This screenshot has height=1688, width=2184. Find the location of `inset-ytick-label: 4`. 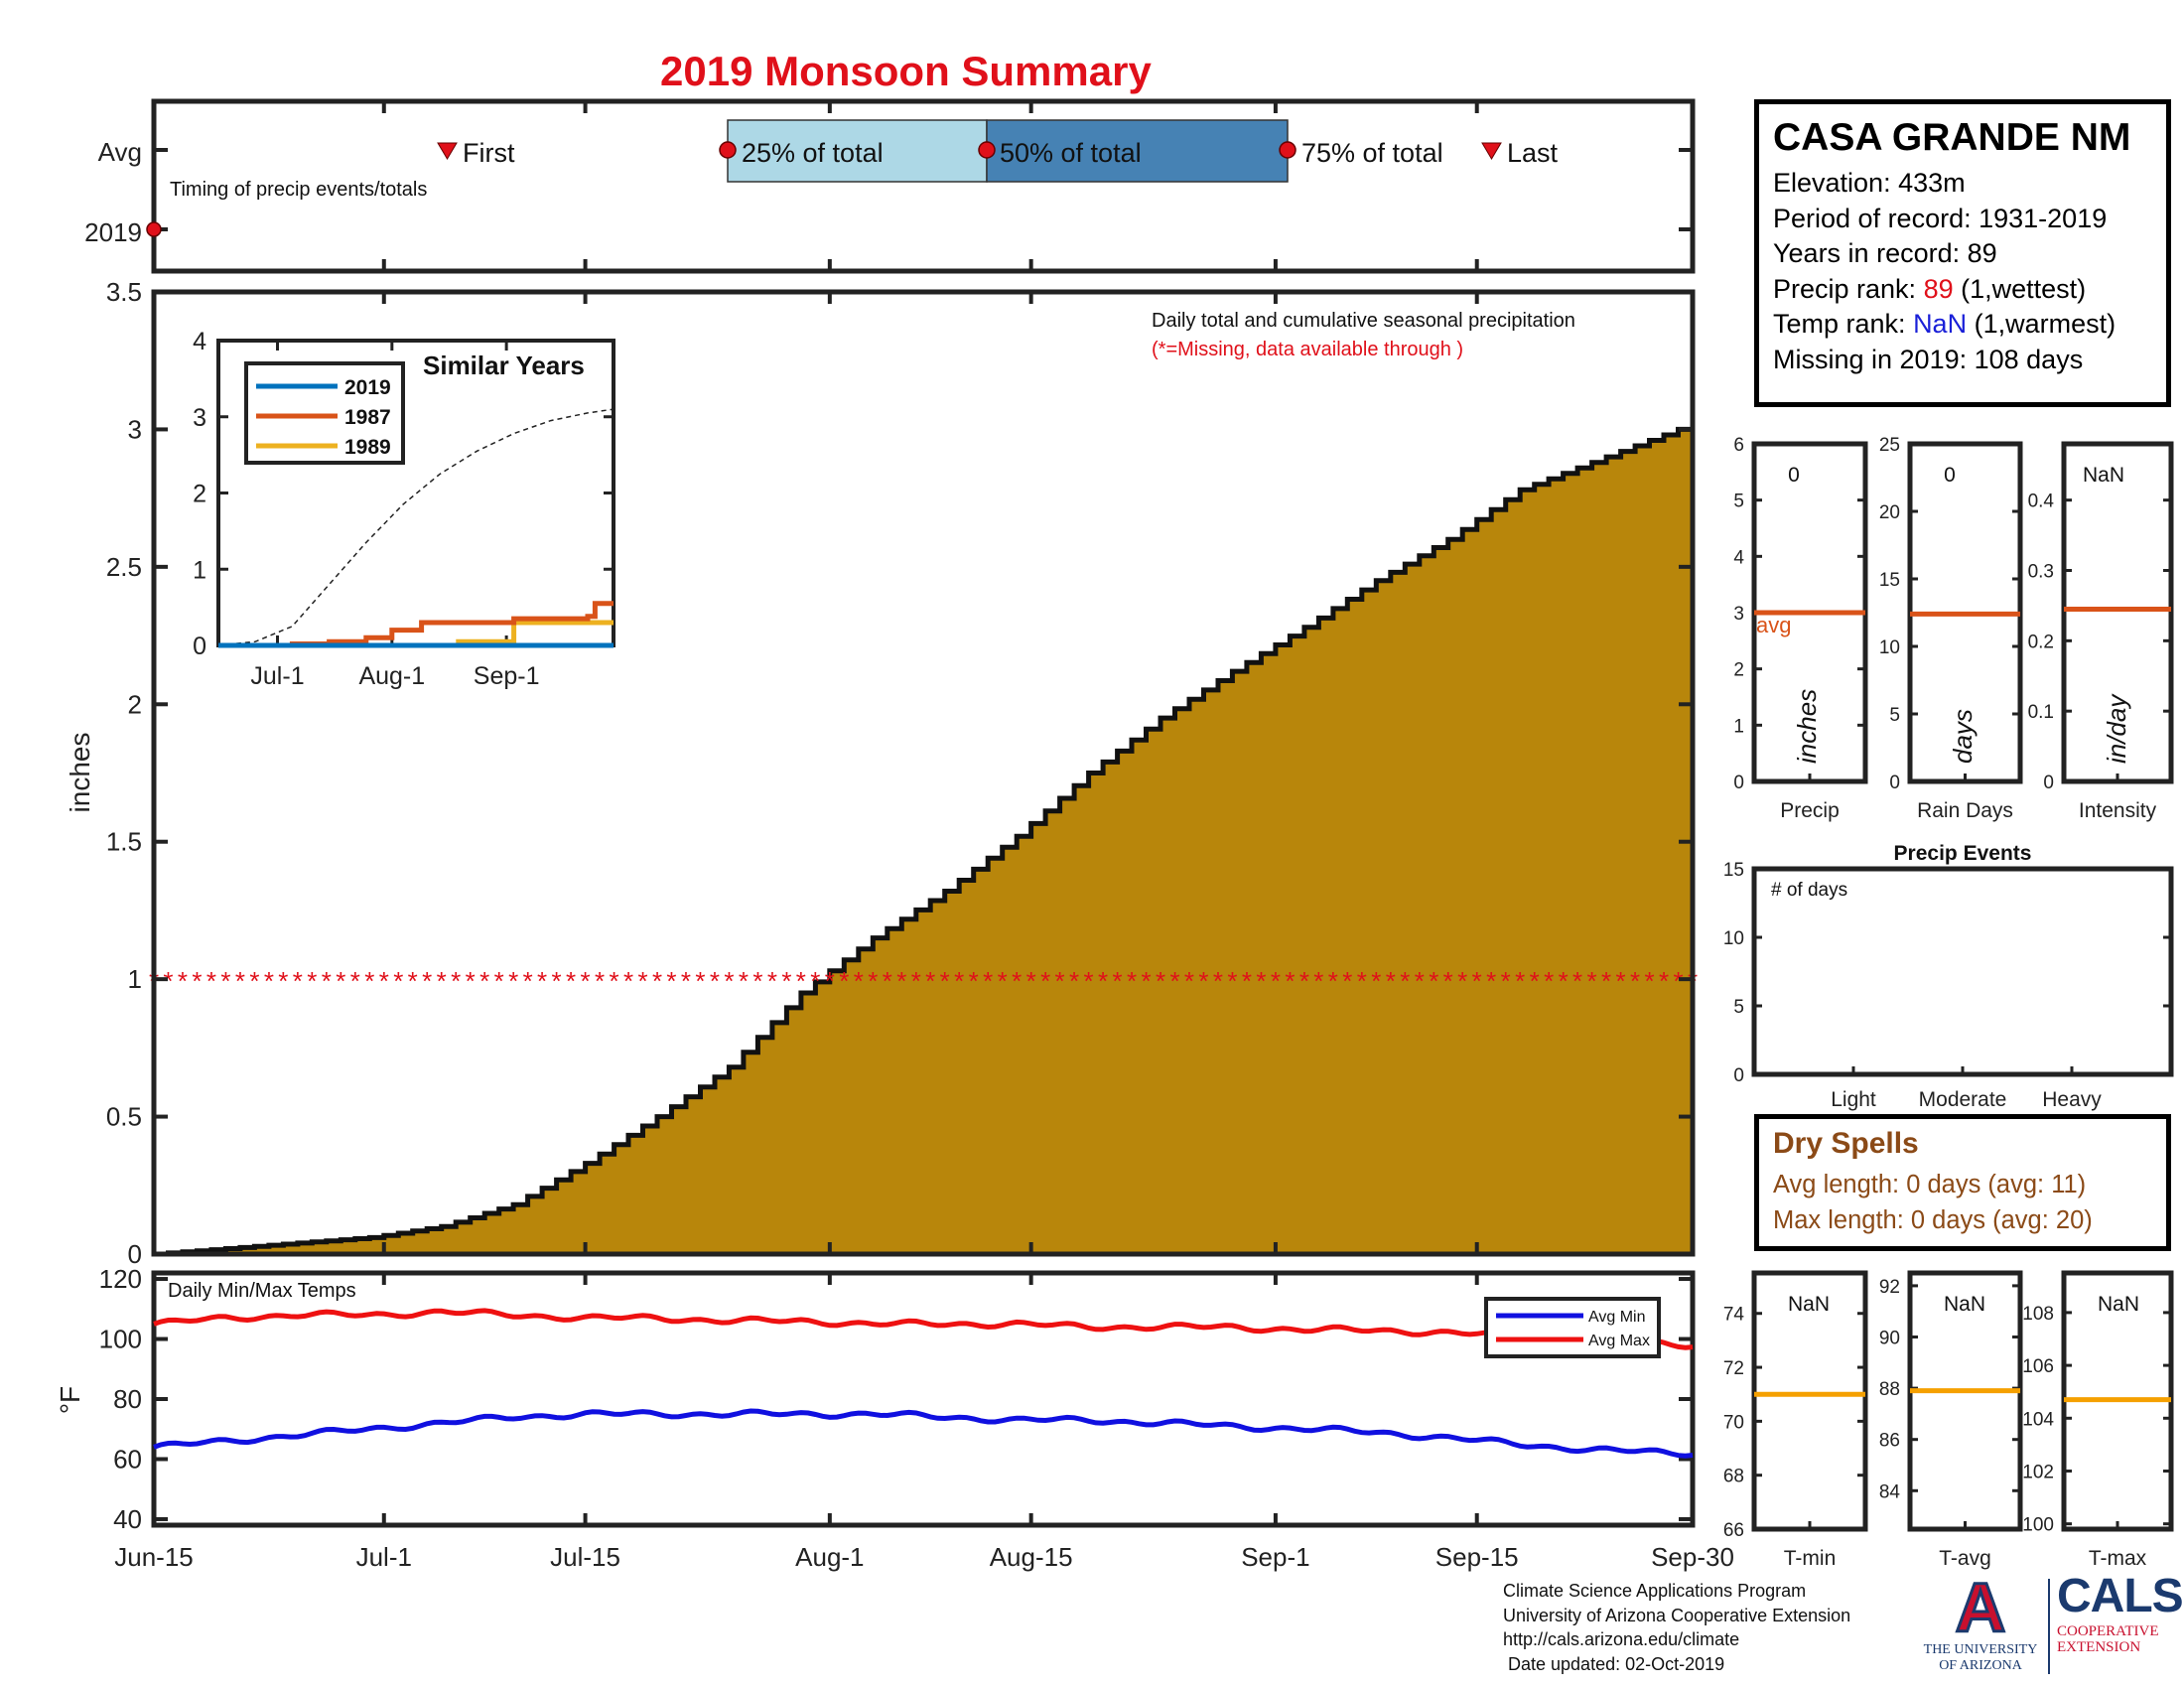

inset-ytick-label: 4 is located at coordinates (199, 341).